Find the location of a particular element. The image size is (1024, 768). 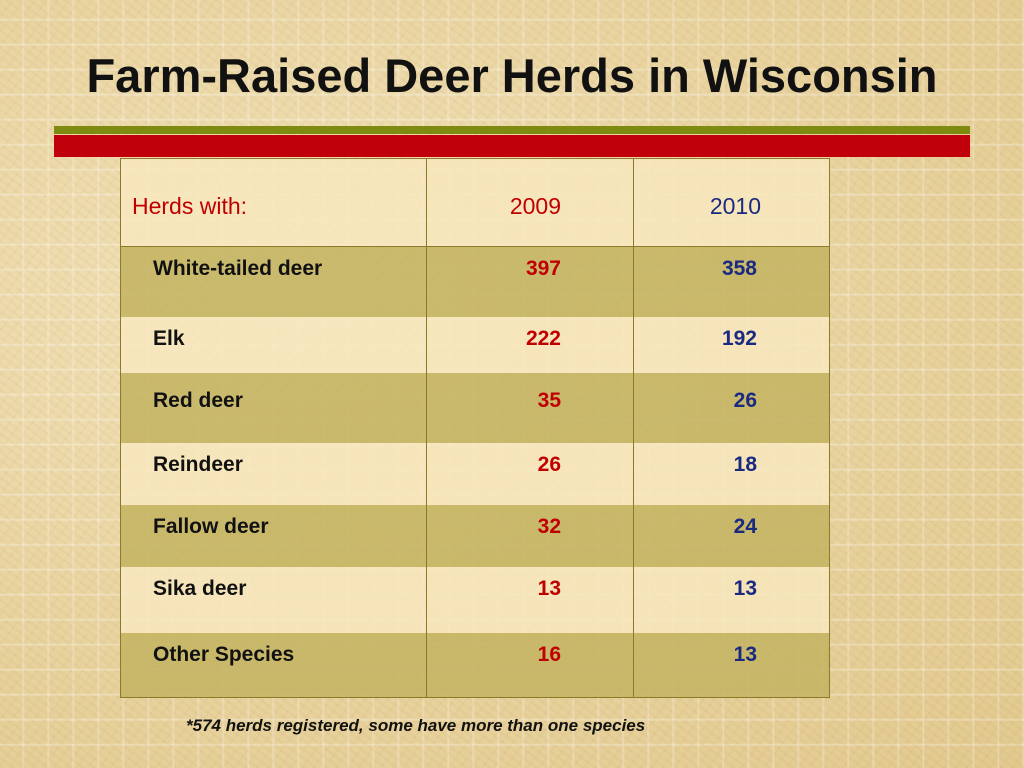

count-2009: 397 is located at coordinates (543, 268).